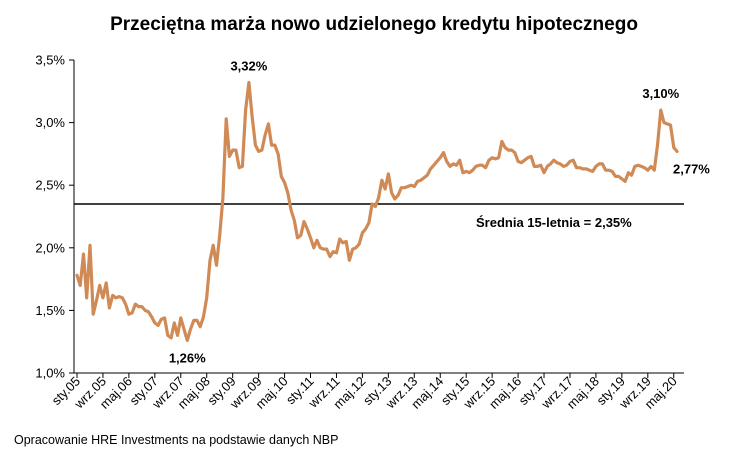  What do you see at coordinates (691, 168) in the screenshot?
I see `data-label: 2,77%` at bounding box center [691, 168].